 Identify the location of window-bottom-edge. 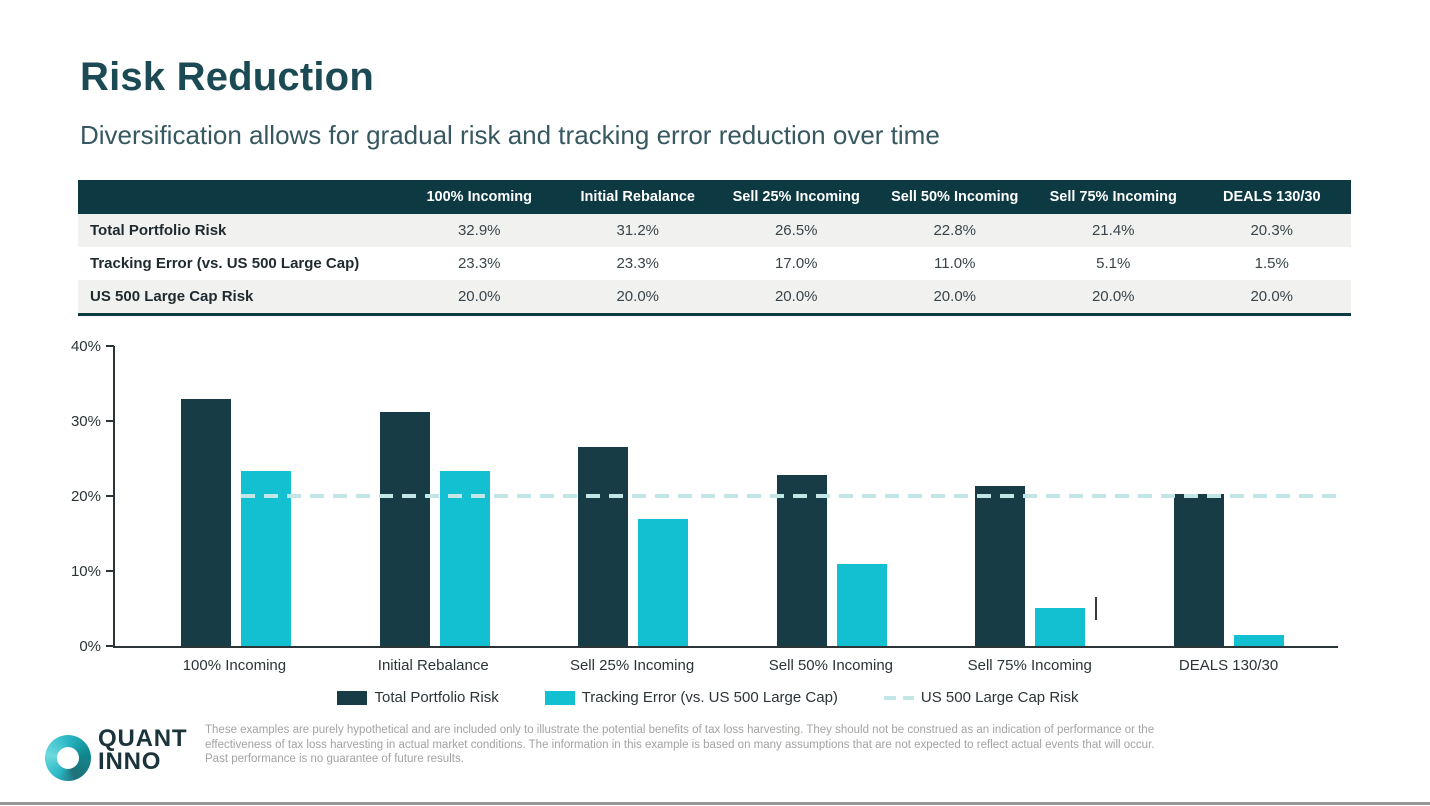
(715, 803).